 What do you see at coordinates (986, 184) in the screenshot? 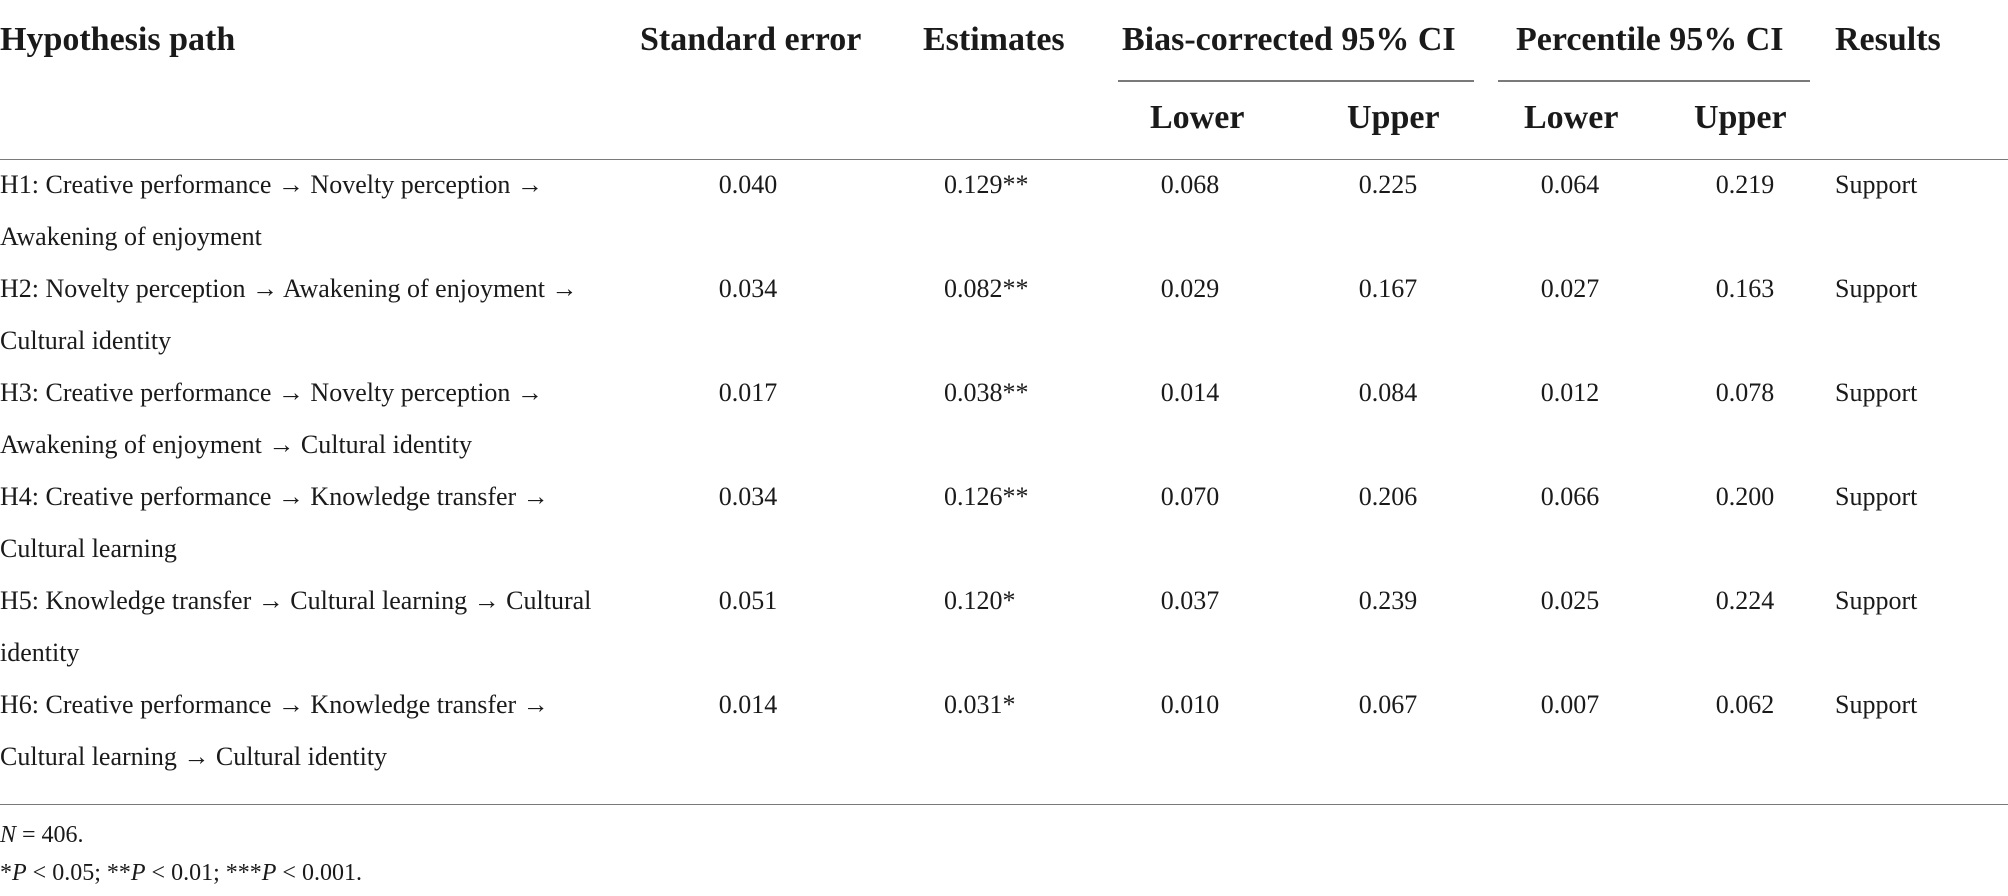
I see `row-estimate: 0.129**` at bounding box center [986, 184].